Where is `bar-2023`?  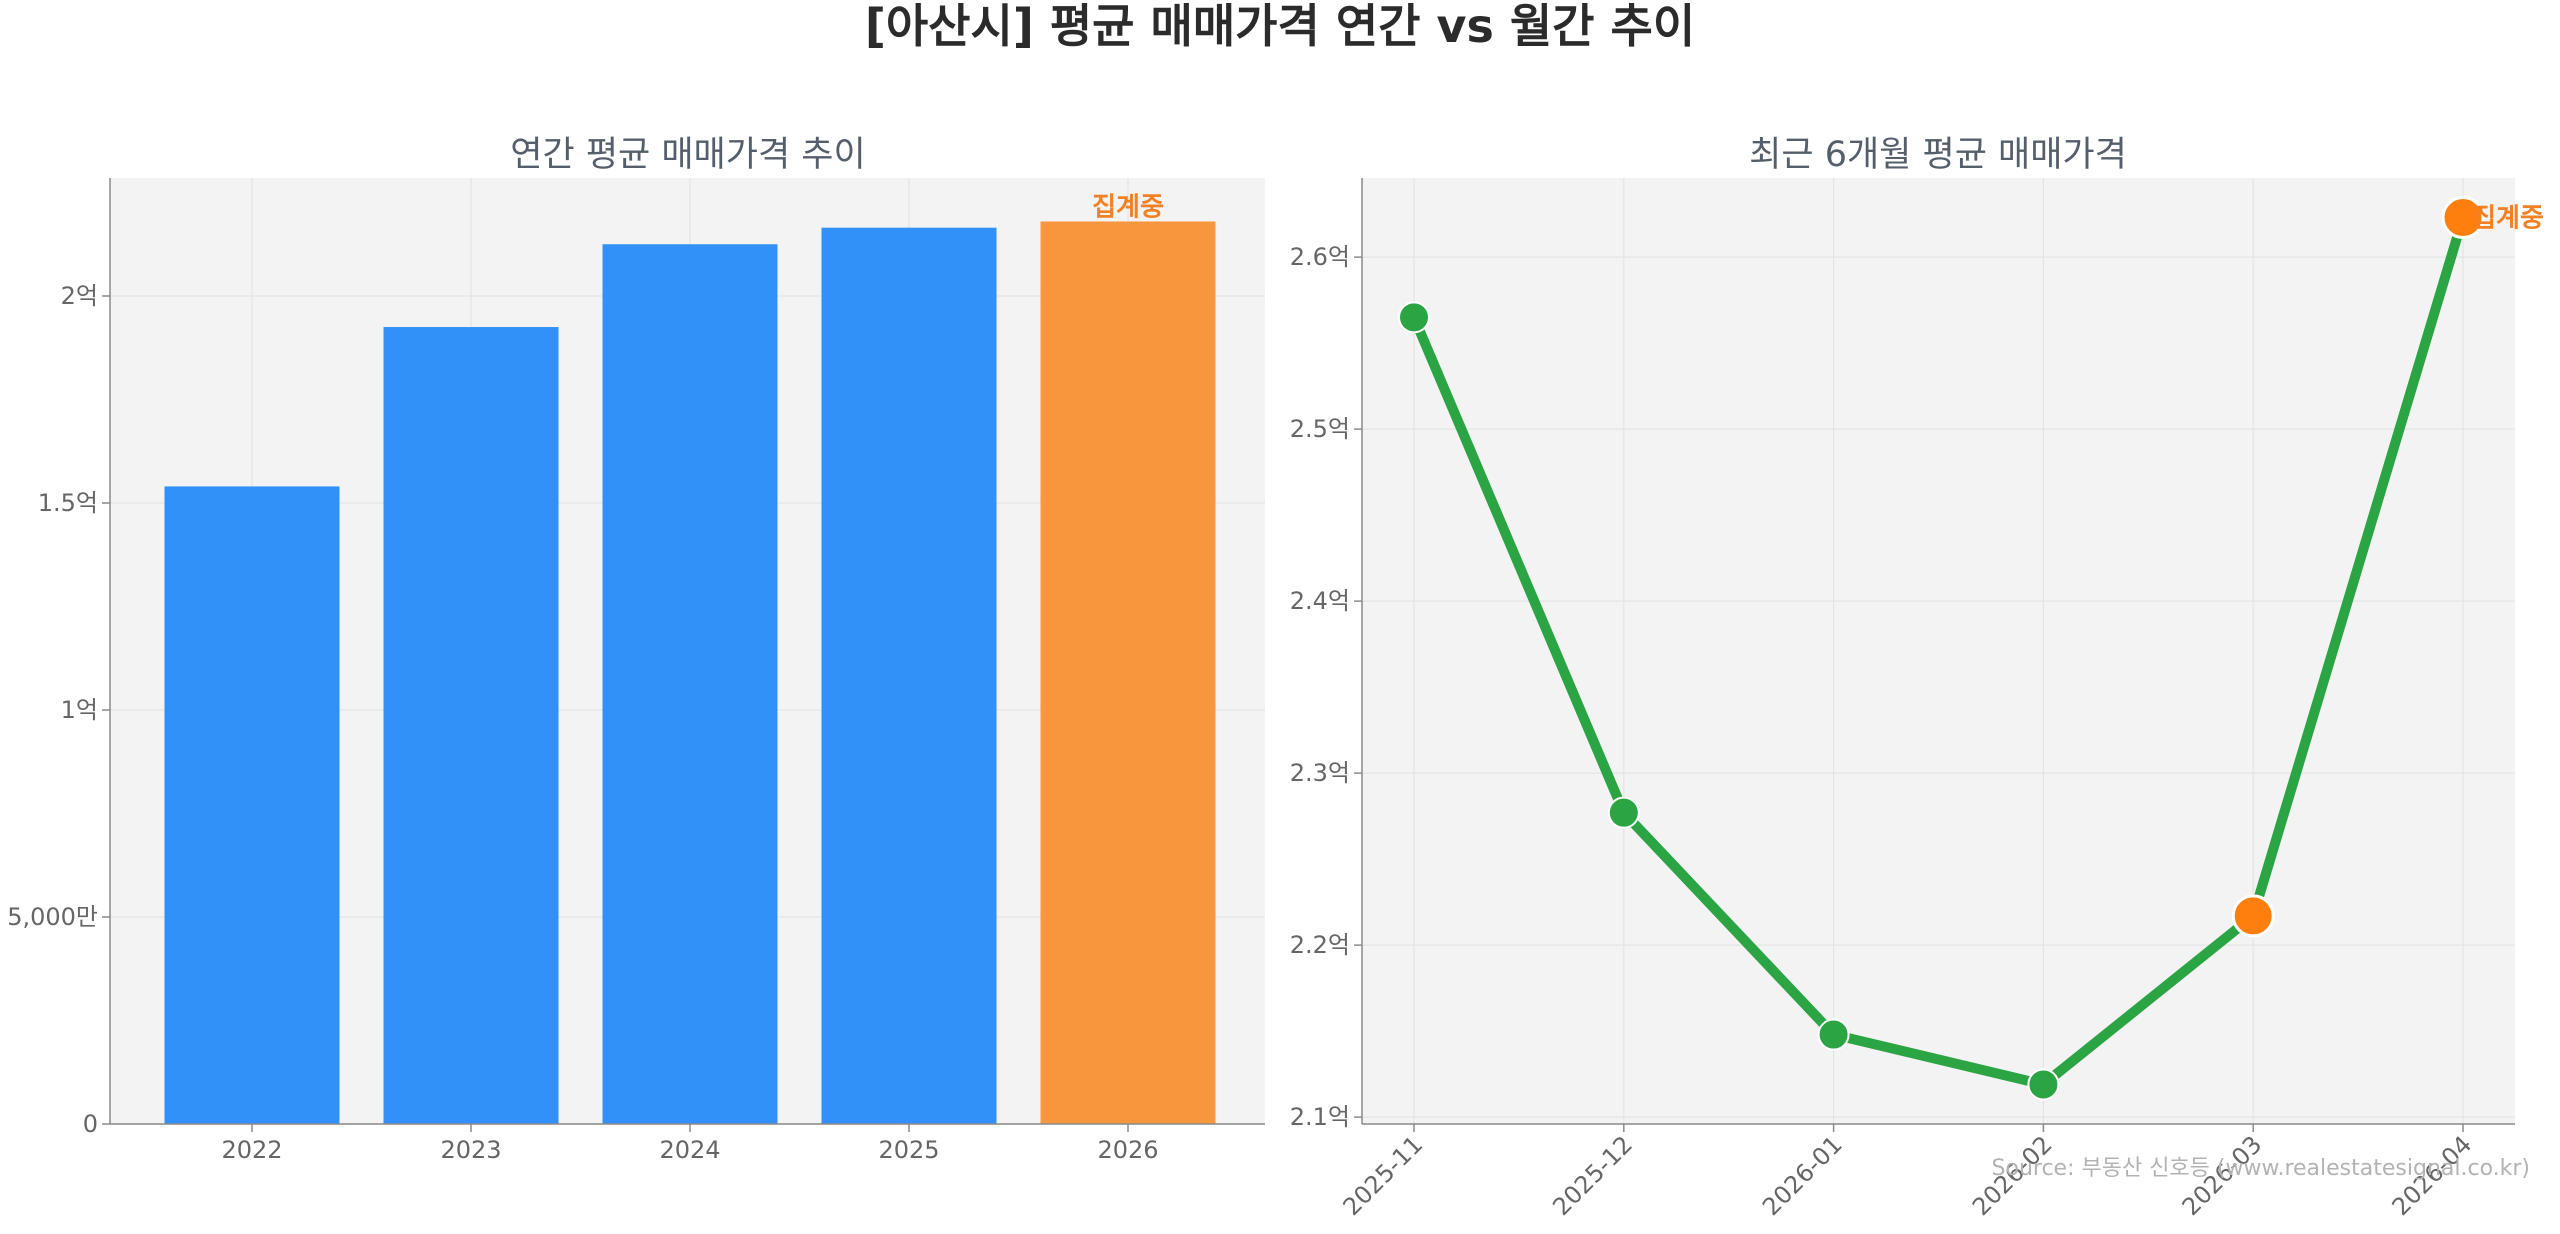 bar-2023 is located at coordinates (471, 725).